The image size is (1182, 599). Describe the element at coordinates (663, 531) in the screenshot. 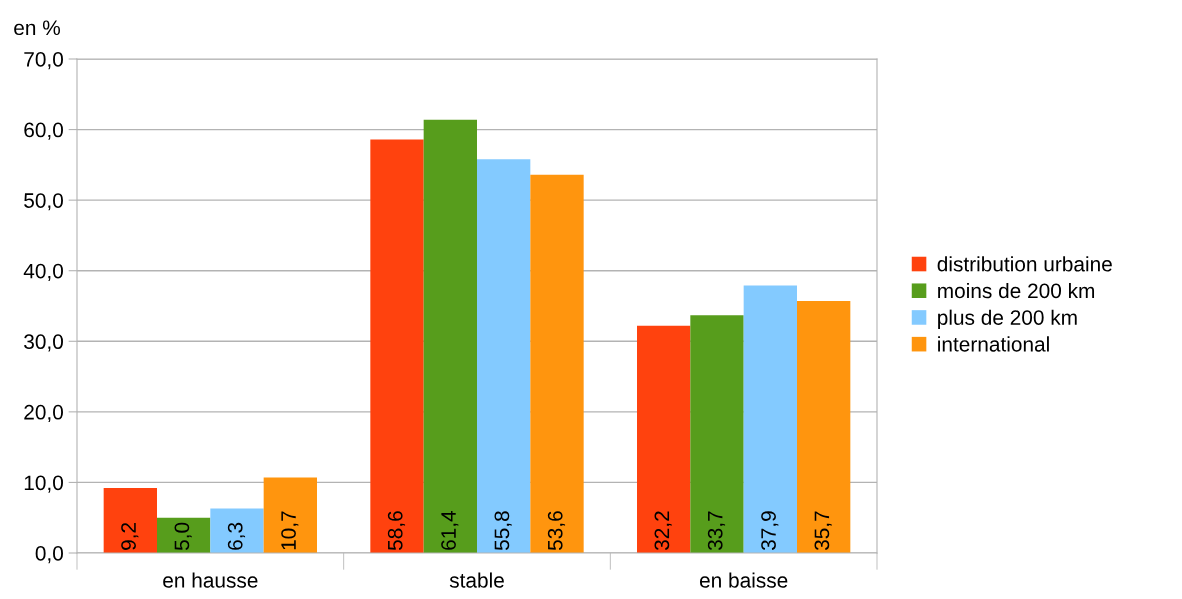

I see `data-label: 32,2` at that location.